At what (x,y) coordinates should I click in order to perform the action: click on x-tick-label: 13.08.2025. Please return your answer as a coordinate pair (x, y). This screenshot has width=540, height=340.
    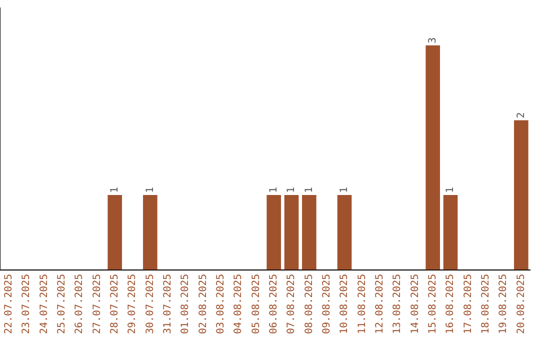
    Looking at the image, I should click on (398, 304).